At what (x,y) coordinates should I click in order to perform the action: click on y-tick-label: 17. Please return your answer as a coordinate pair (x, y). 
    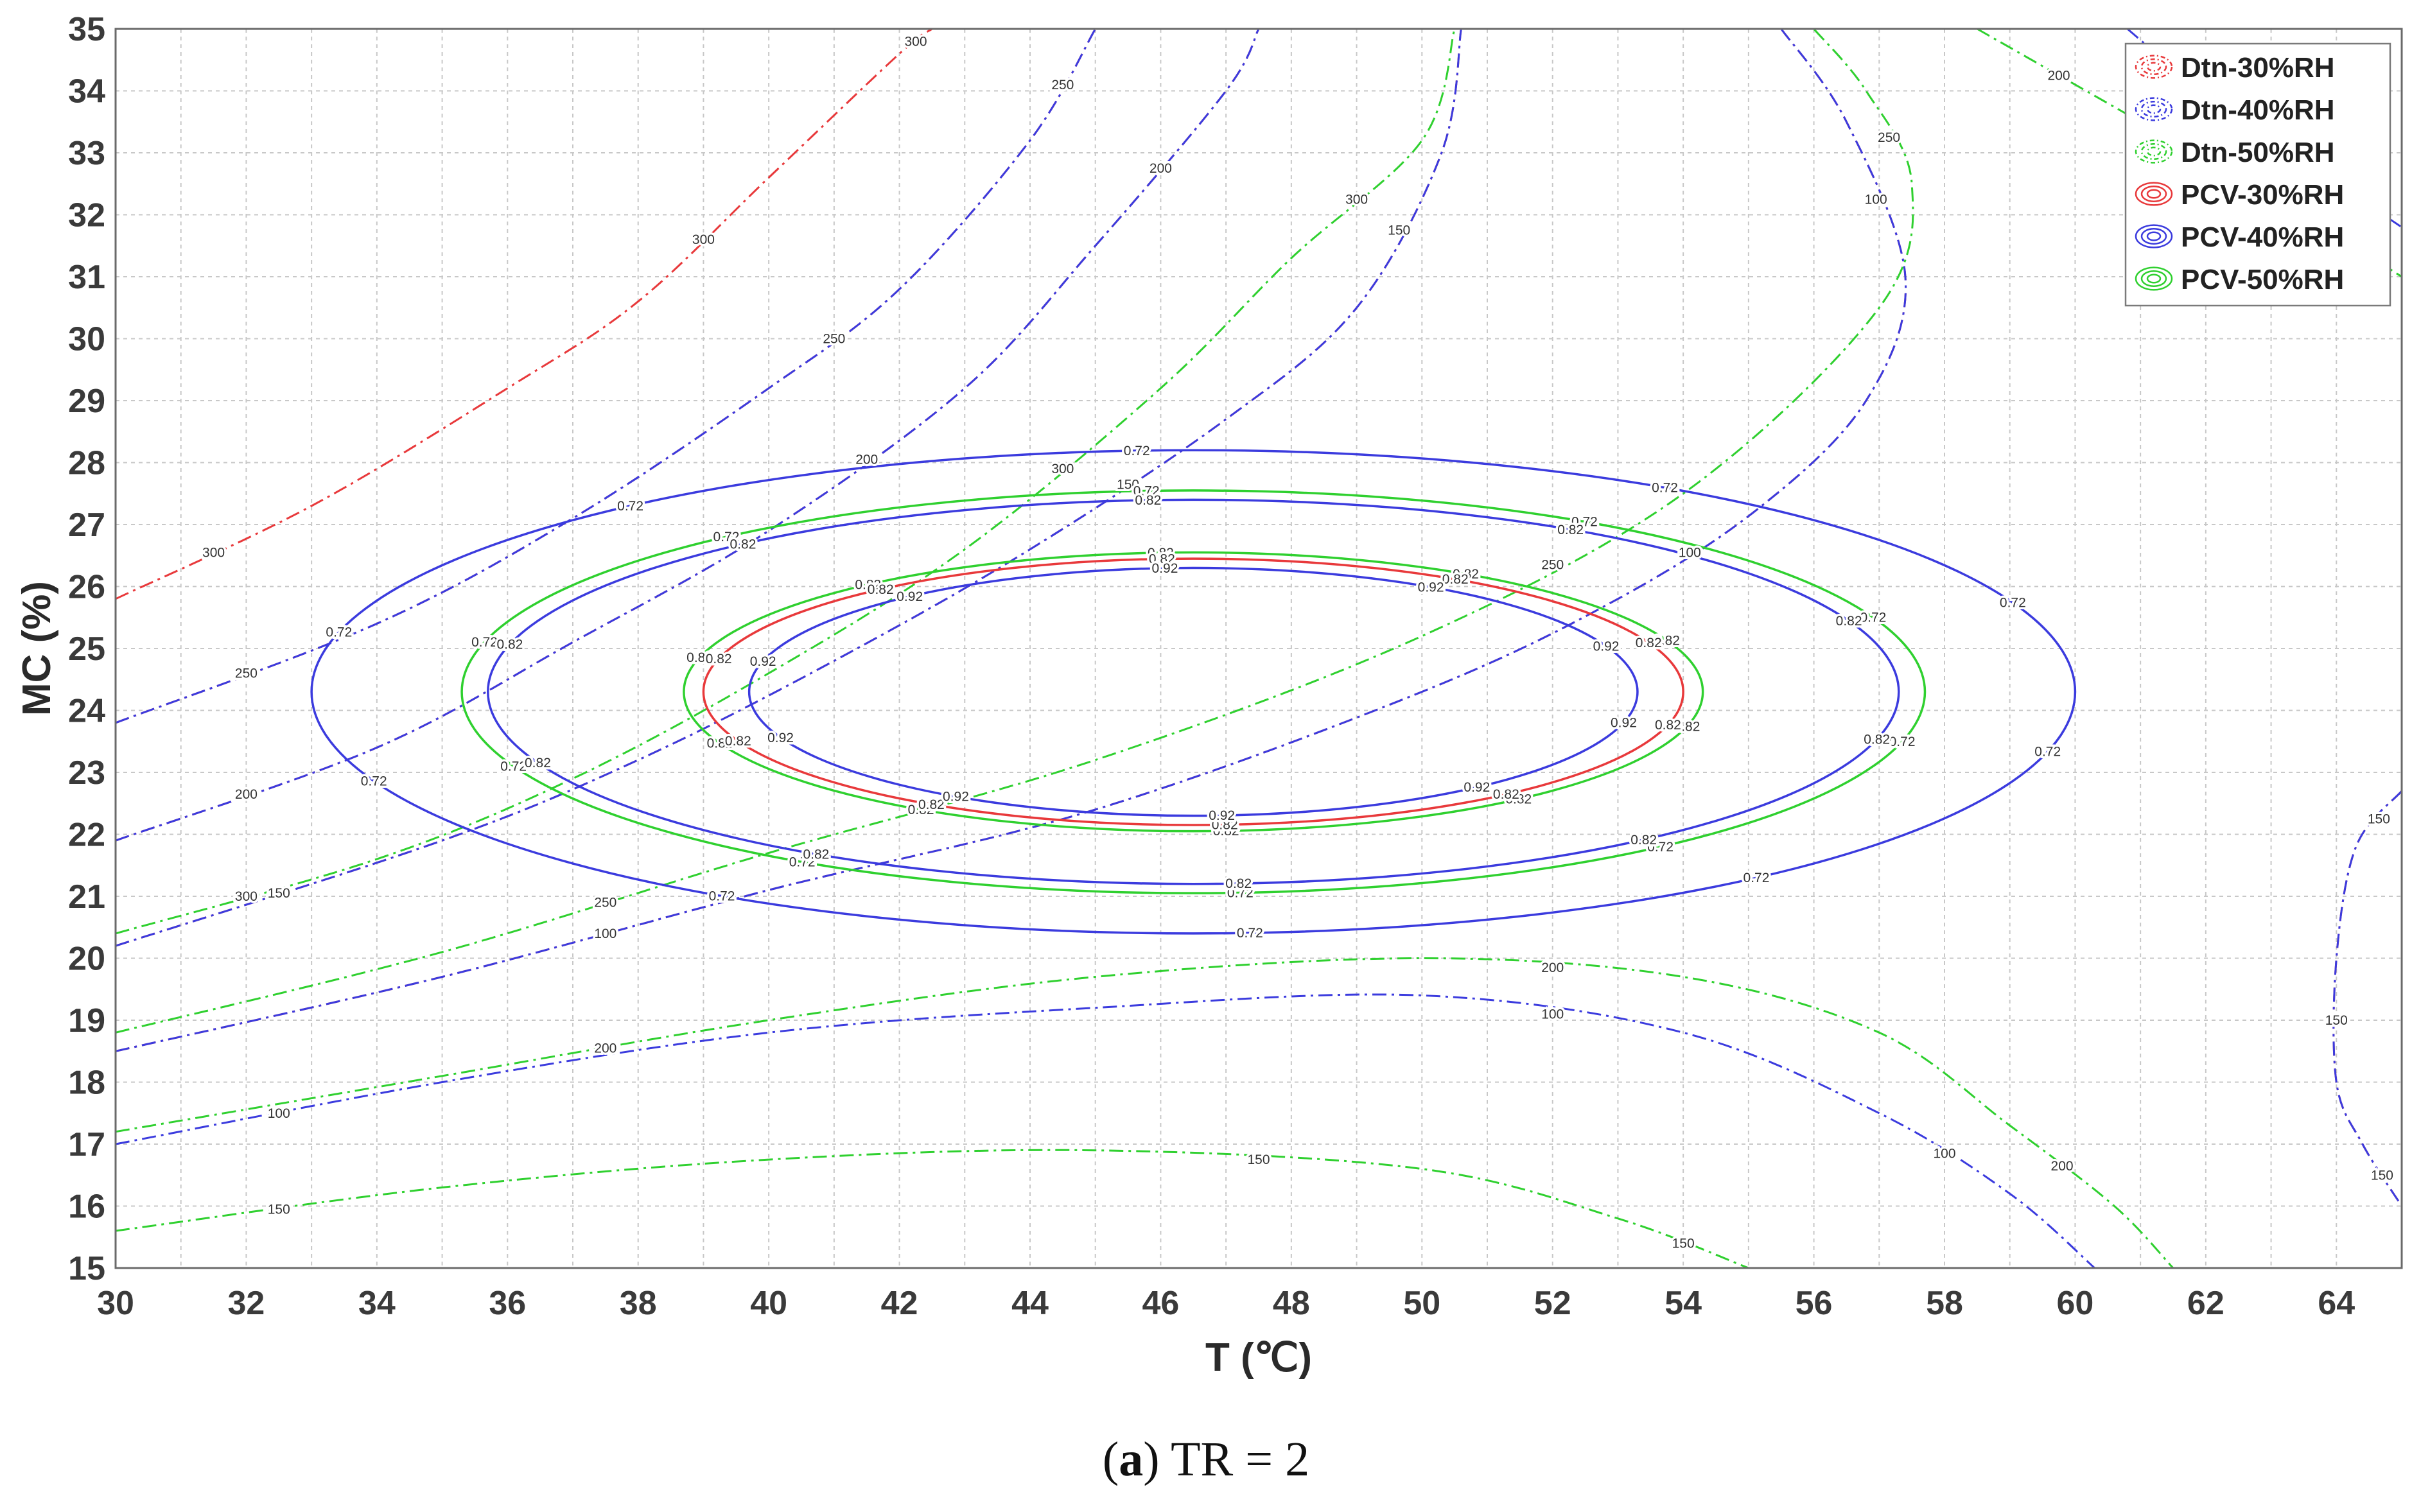
    Looking at the image, I should click on (86, 1144).